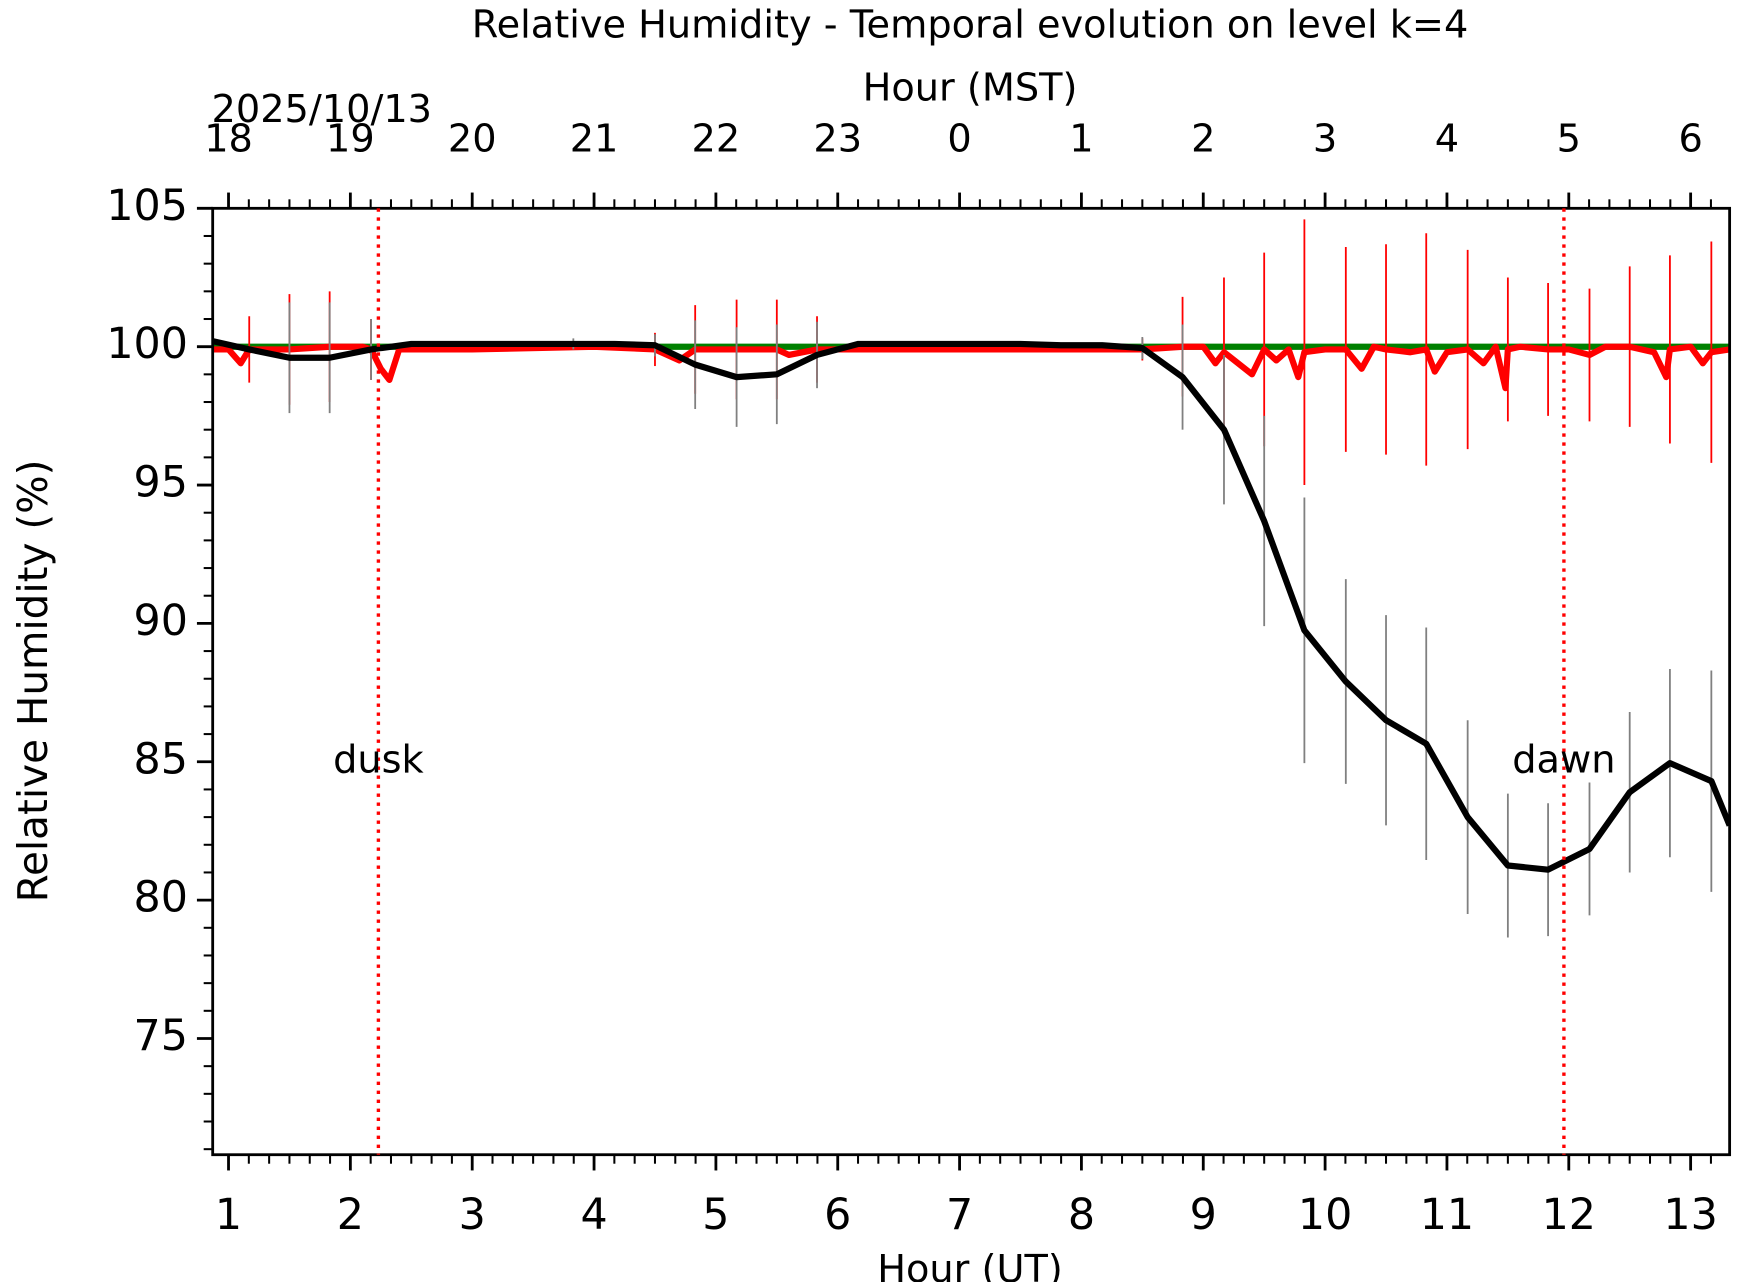 The height and width of the screenshot is (1282, 1742). Describe the element at coordinates (1447, 138) in the screenshot. I see `x2-tick-label: 4` at that location.